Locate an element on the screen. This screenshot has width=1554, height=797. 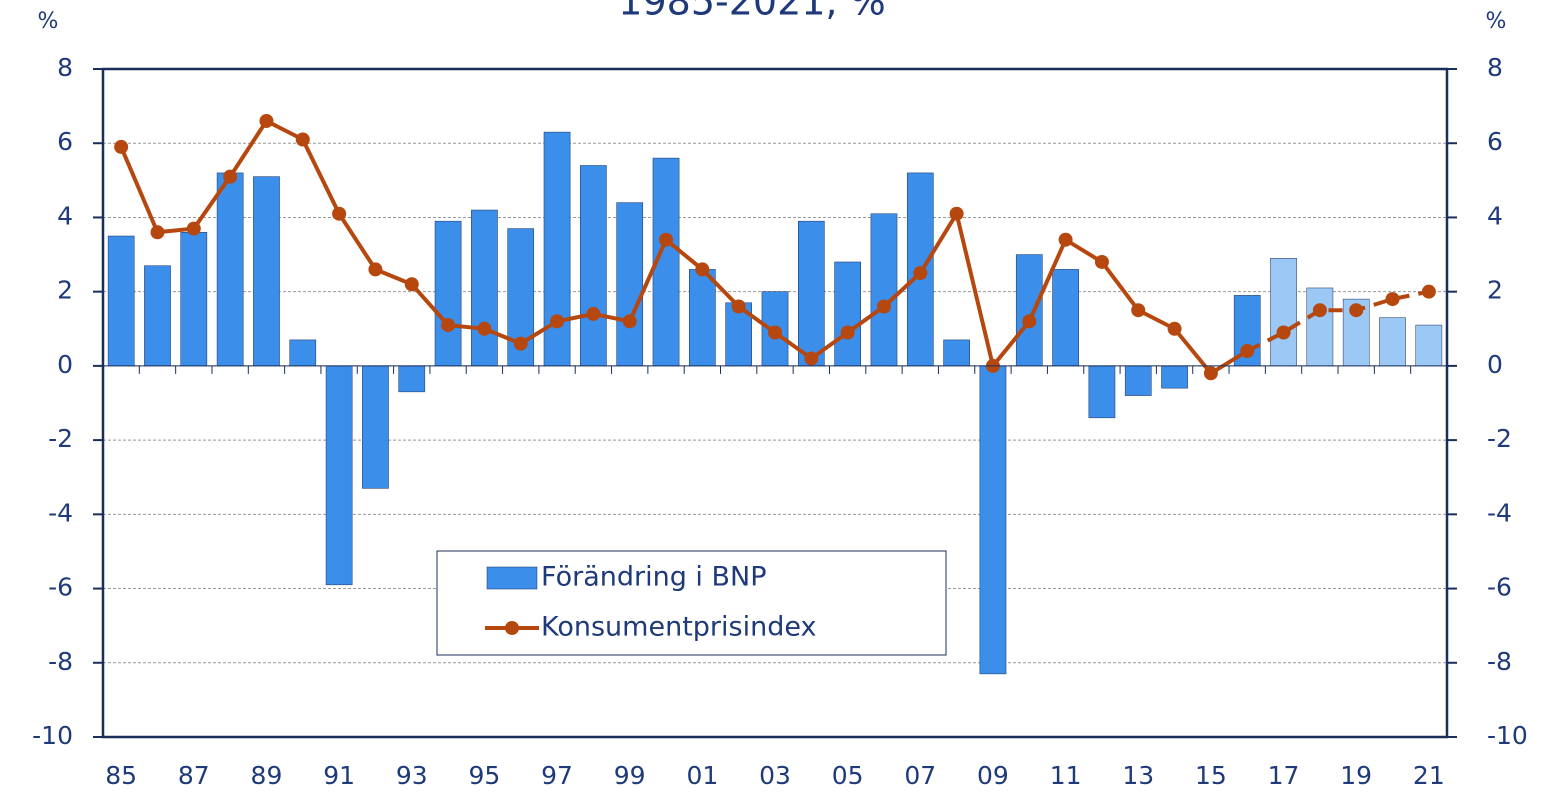
x-tick-label: 21 is located at coordinates (1429, 775).